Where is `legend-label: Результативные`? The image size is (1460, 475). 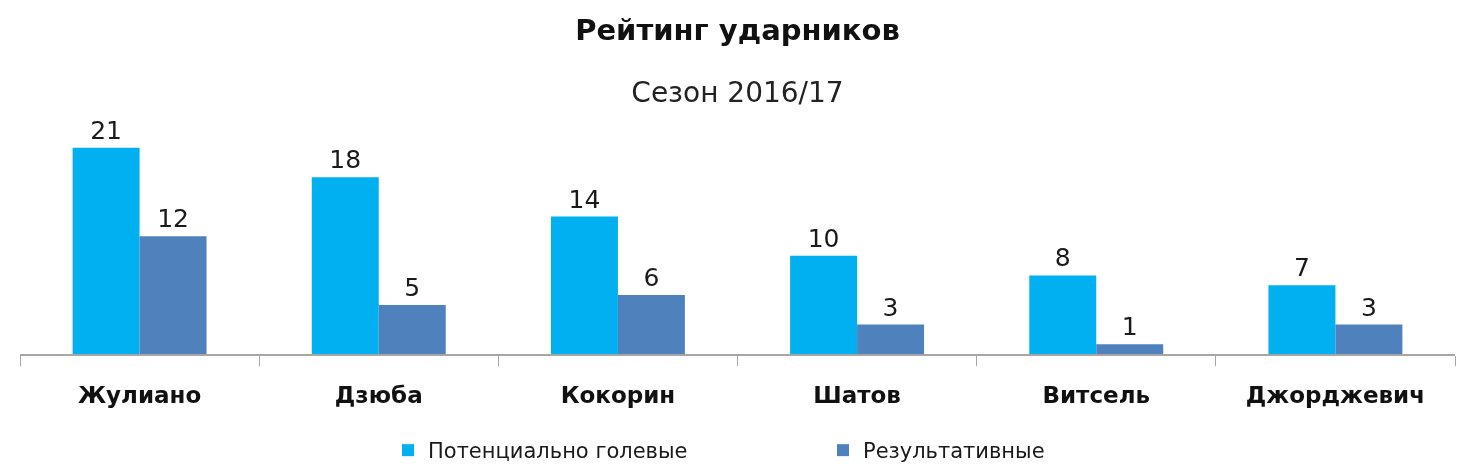
legend-label: Результативные is located at coordinates (954, 451).